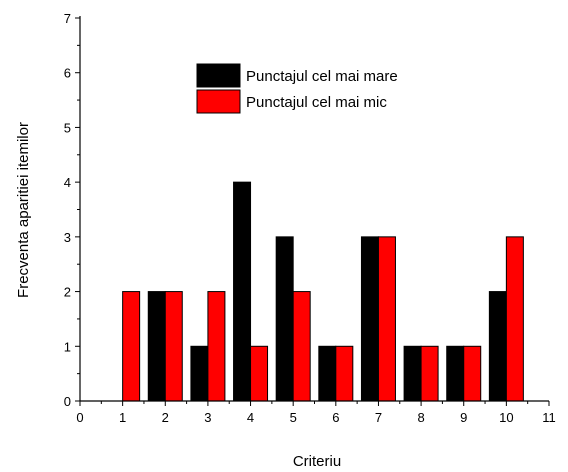 The image size is (568, 472). Describe the element at coordinates (420, 417) in the screenshot. I see `x-tick-label: 8` at that location.